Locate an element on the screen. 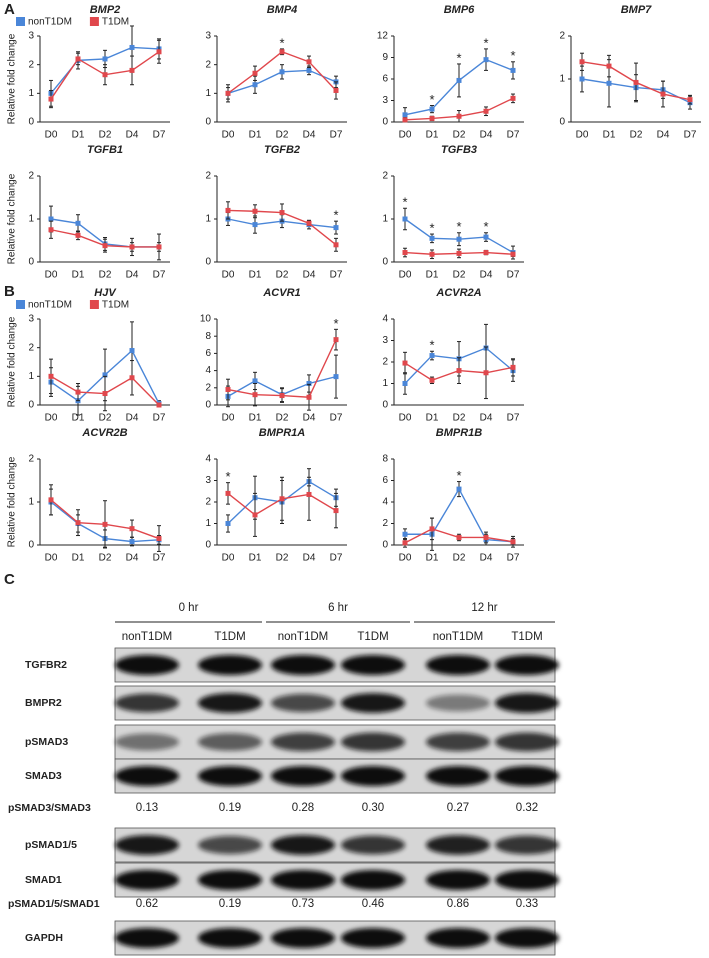  y-tick-label: 10 is located at coordinates (206, 319).